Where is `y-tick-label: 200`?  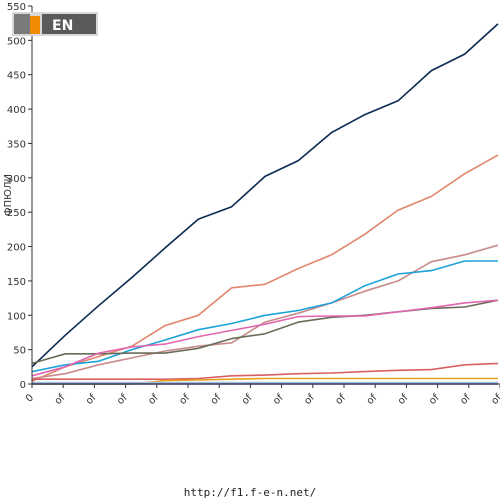 y-tick-label: 200 is located at coordinates (16, 248).